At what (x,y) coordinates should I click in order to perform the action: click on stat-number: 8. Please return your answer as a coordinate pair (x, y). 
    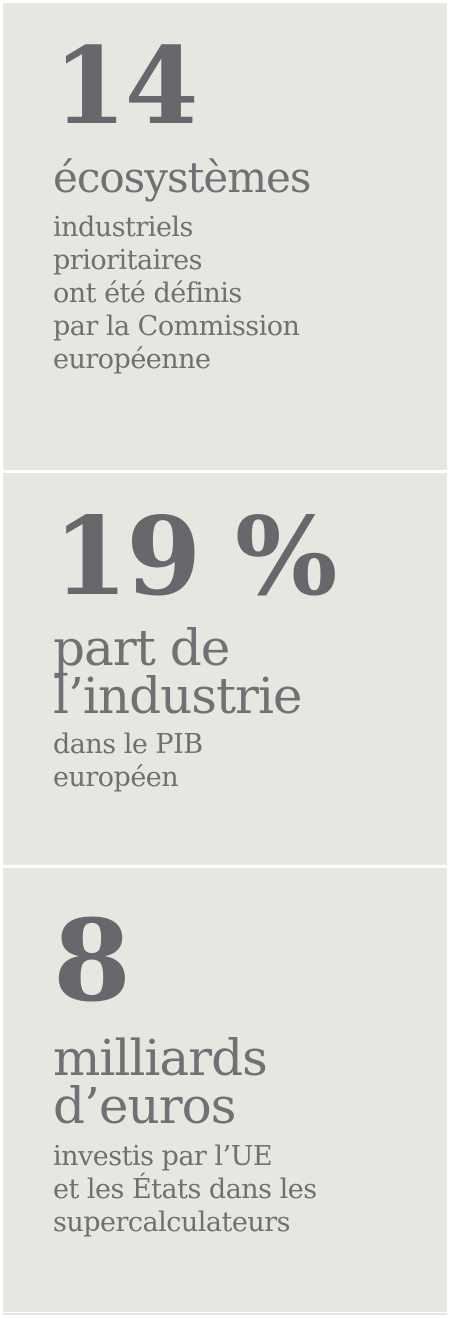
    Looking at the image, I should click on (92, 961).